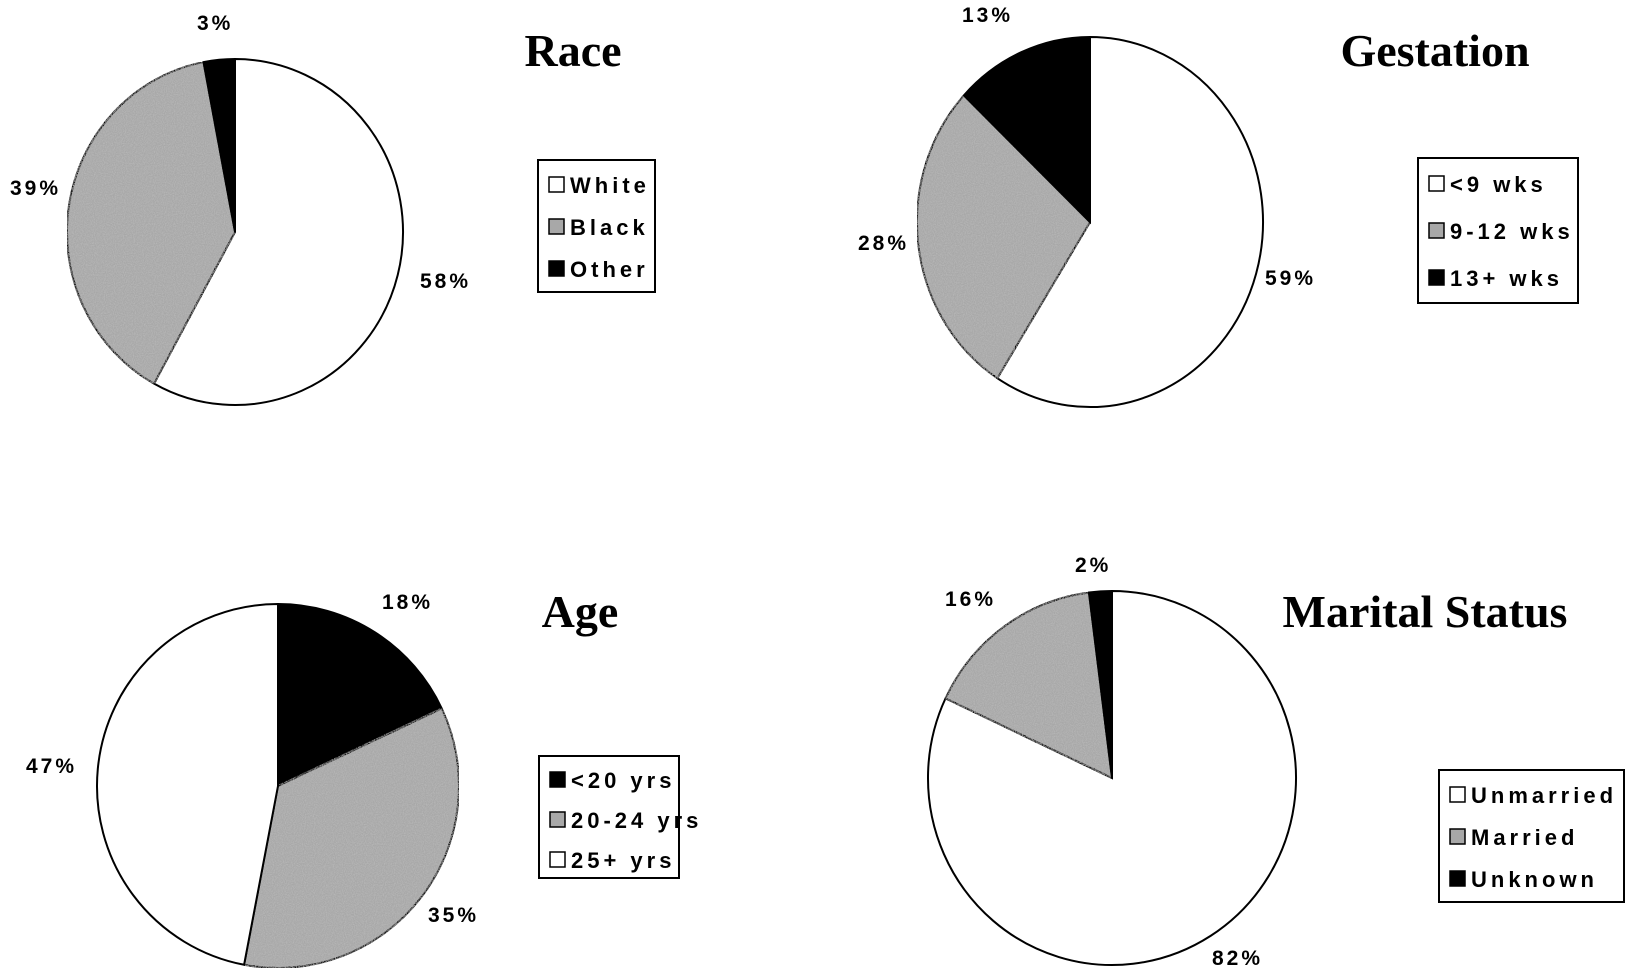 The image size is (1629, 972). I want to click on gestation-legend: <9 wks 9-12 wks 13+ wks, so click(1498, 230).